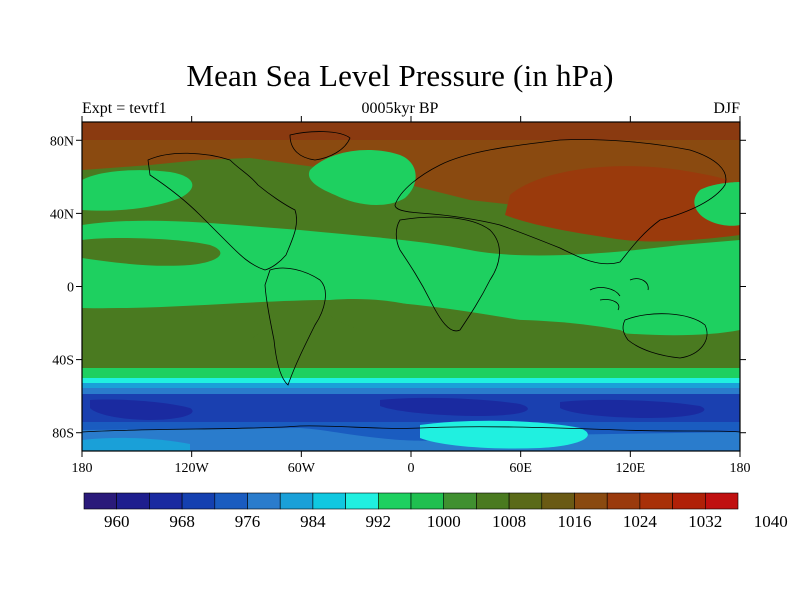  I want to click on colorbar: 960 968 976 984 992 1000 1008 1016 1024 1032 1040, so click(435, 511).